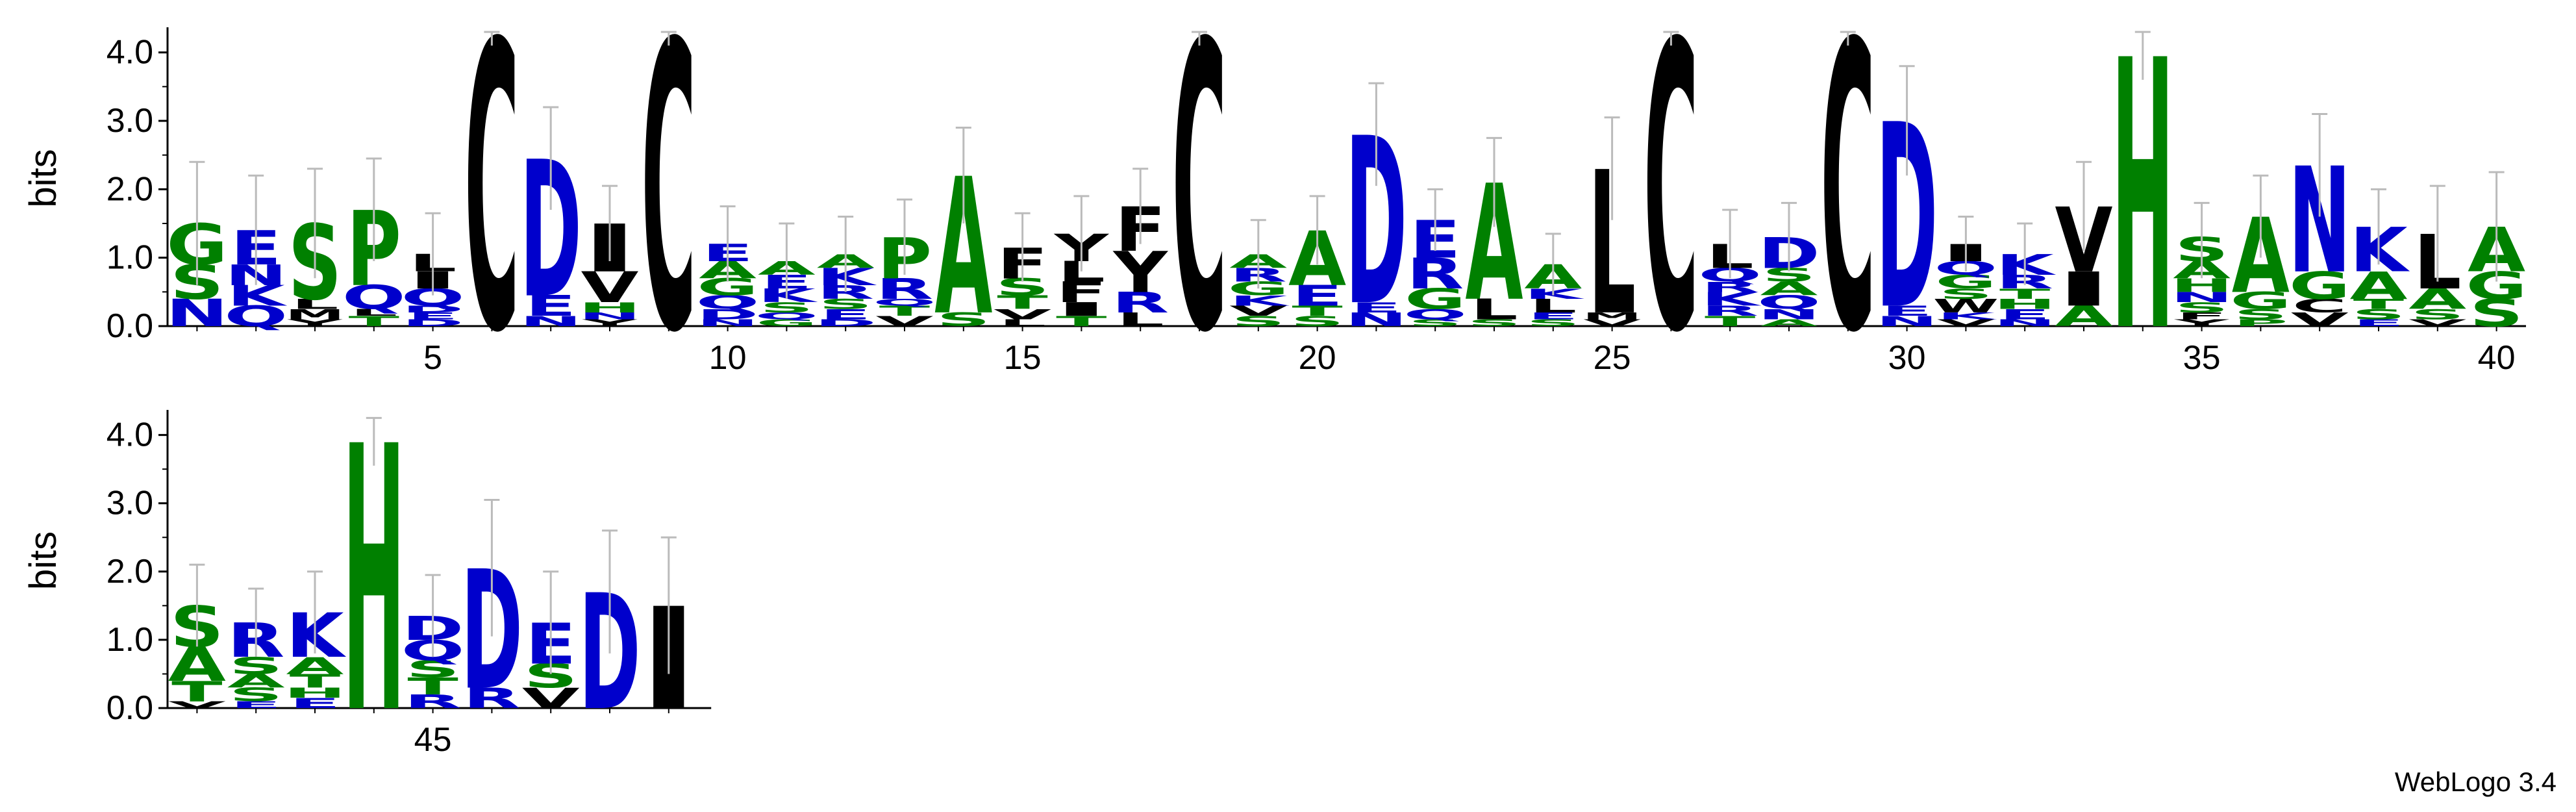 This screenshot has height=812, width=2576. Describe the element at coordinates (2497, 358) in the screenshot. I see `x-tick-label: 40` at that location.